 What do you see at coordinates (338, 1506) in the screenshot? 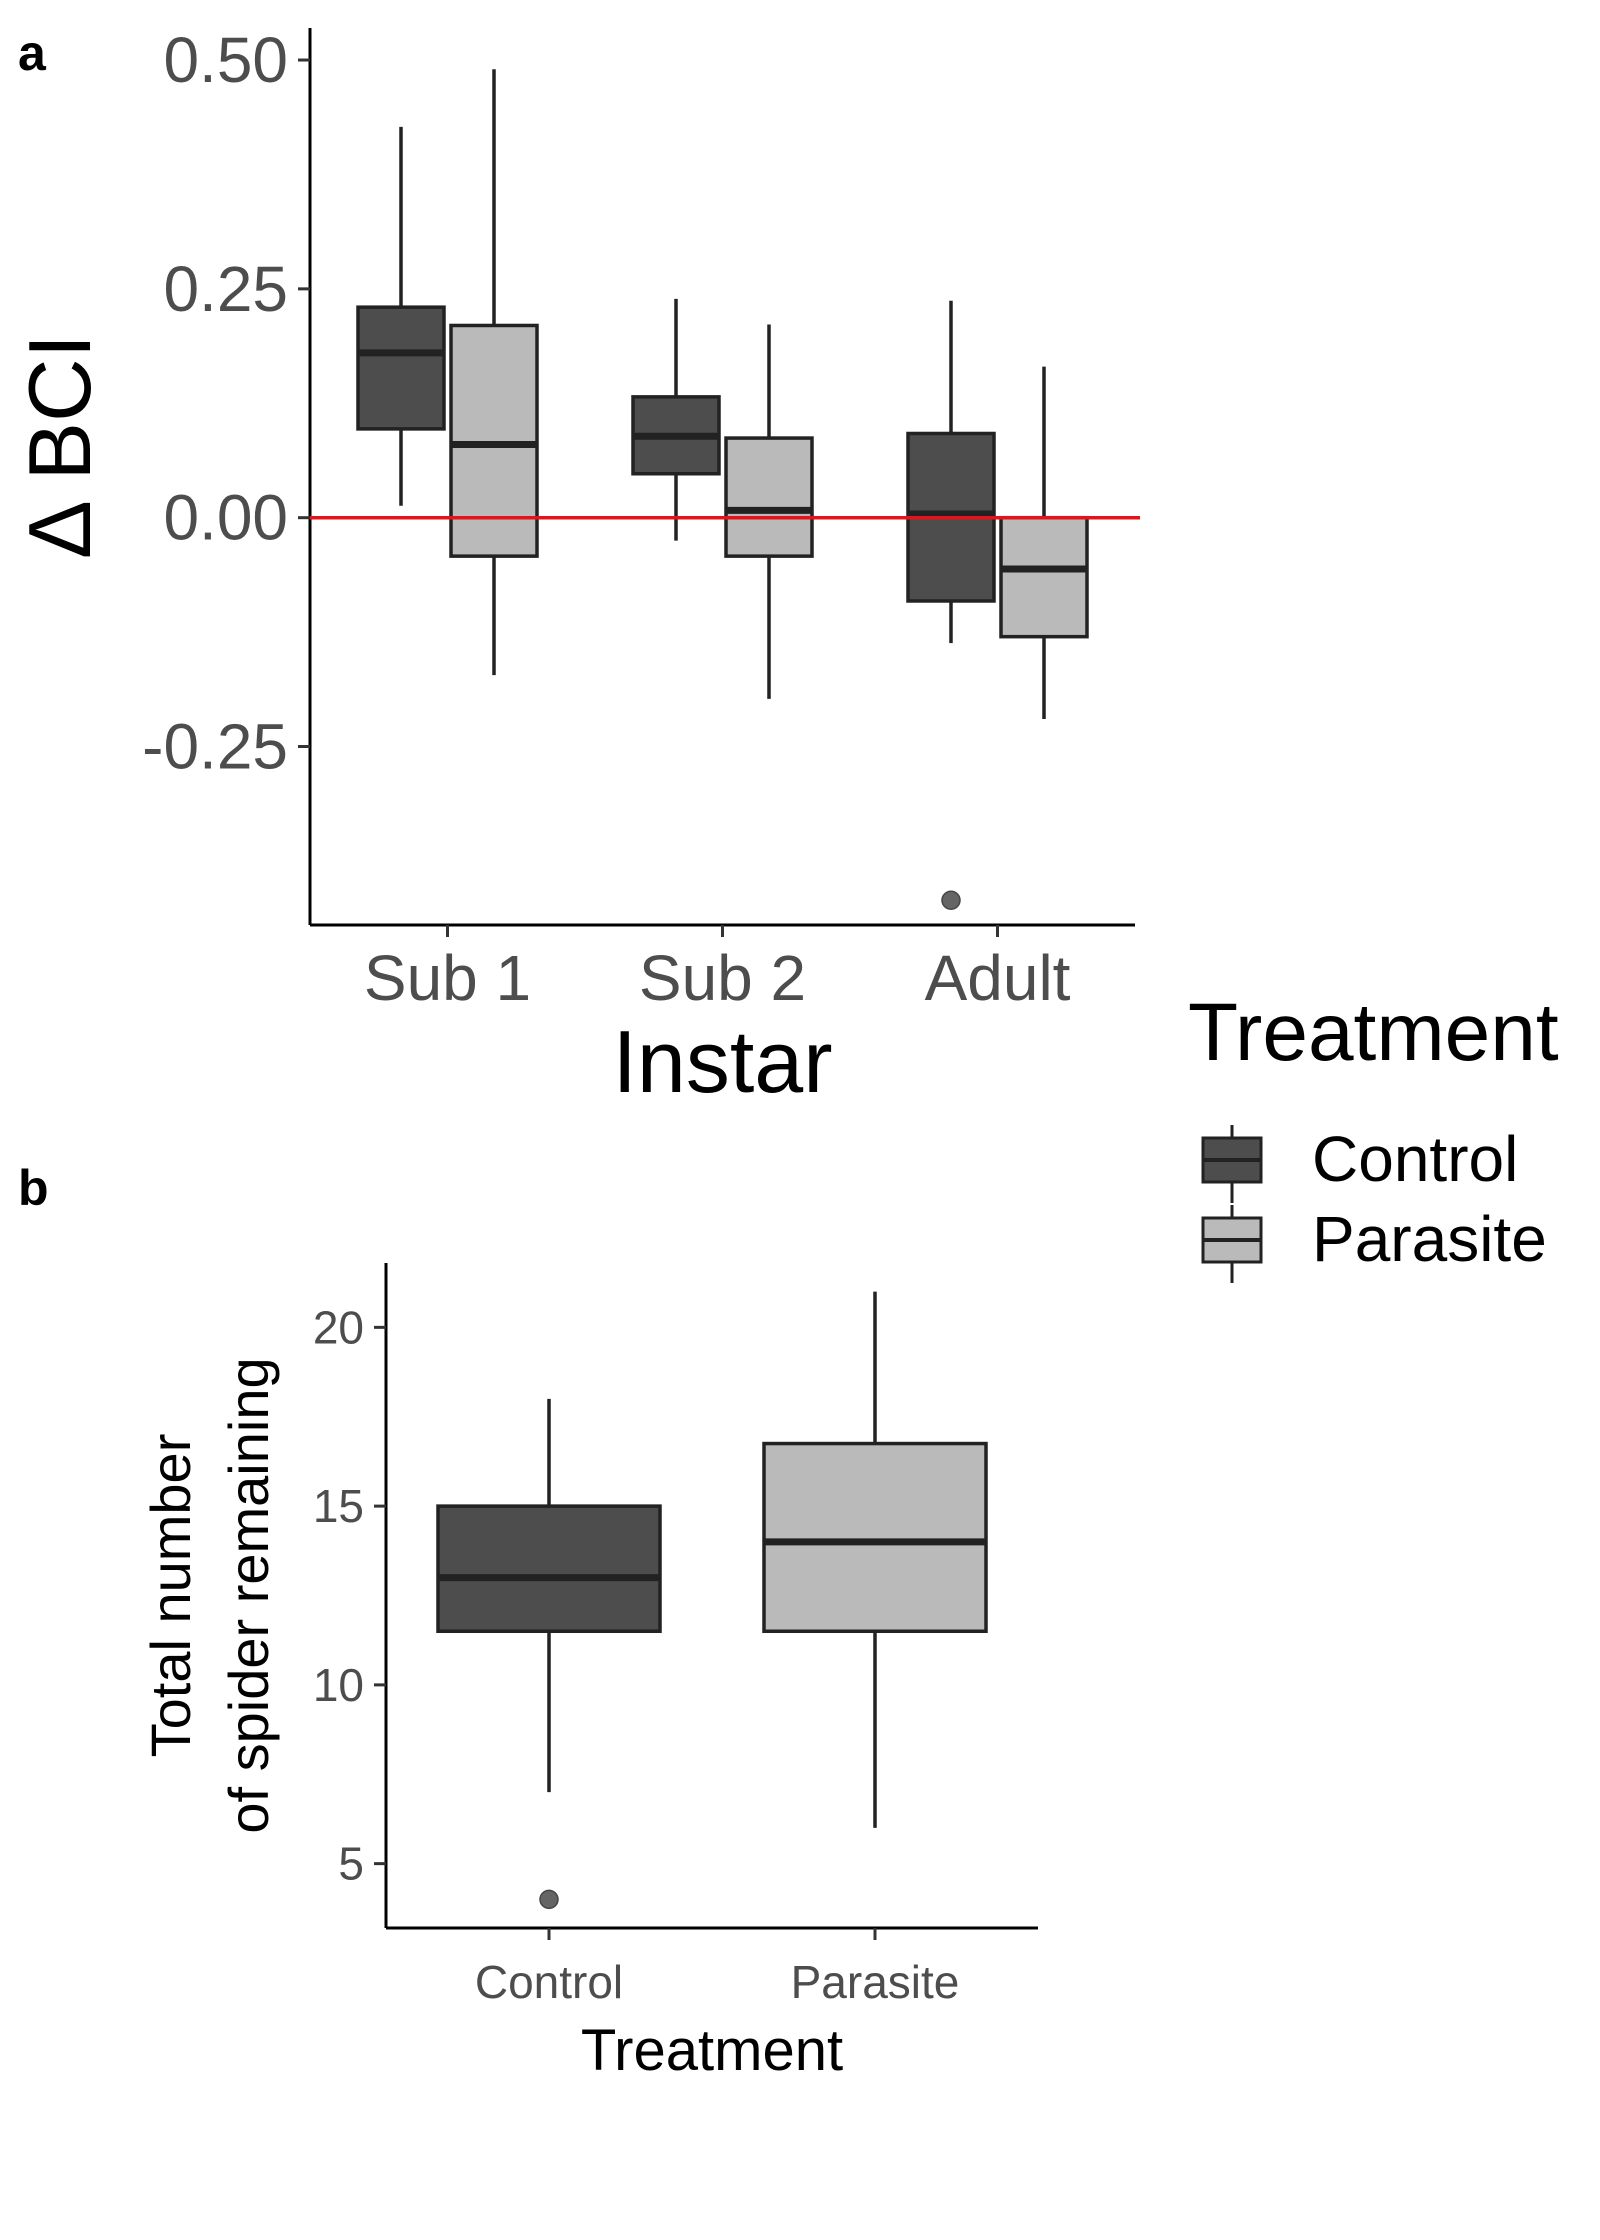
I see `y-tick-label: 15` at bounding box center [338, 1506].